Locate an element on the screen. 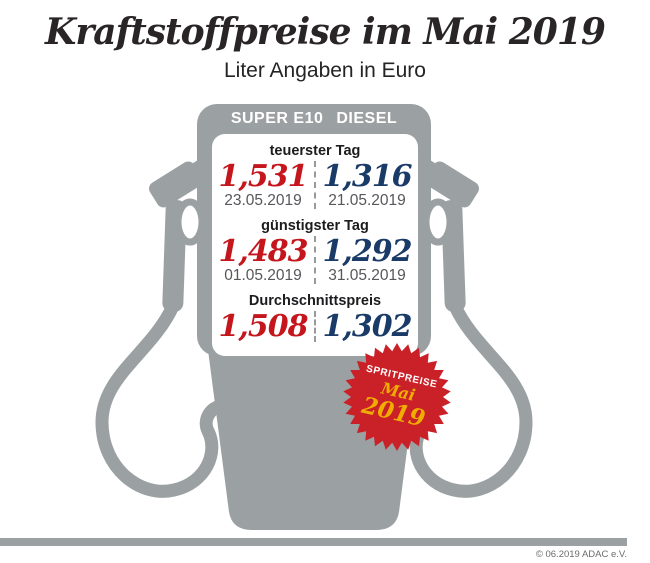  diesel-price: 1,316 is located at coordinates (367, 176).